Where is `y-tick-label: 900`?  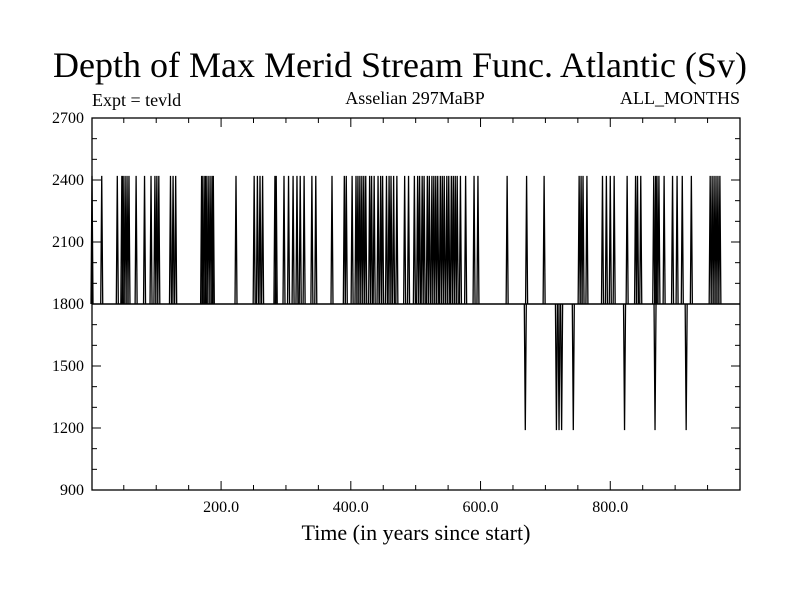
y-tick-label: 900 is located at coordinates (72, 490).